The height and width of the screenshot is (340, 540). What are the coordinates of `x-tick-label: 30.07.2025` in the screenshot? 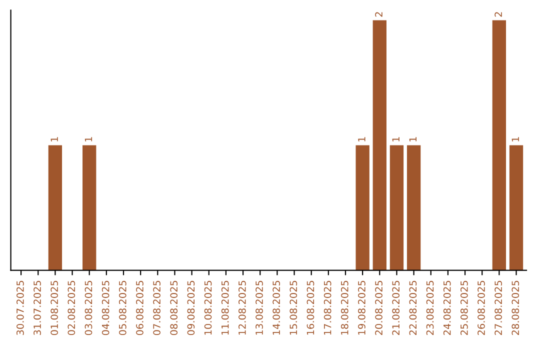 It's located at (20, 307).